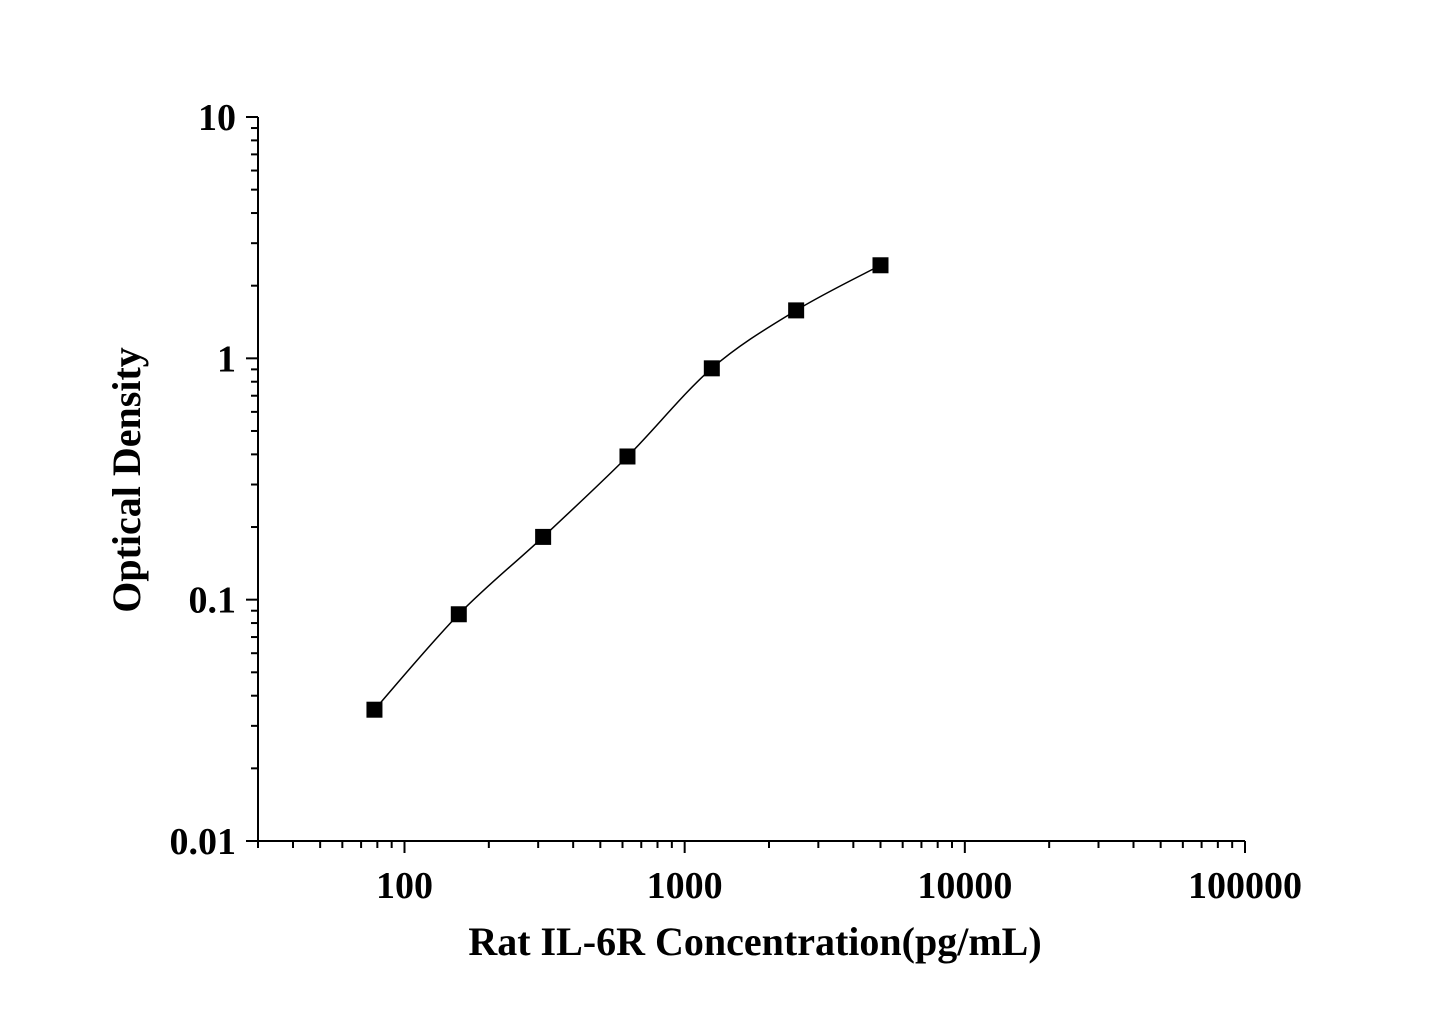  I want to click on y-tick-label: 10, so click(217, 118).